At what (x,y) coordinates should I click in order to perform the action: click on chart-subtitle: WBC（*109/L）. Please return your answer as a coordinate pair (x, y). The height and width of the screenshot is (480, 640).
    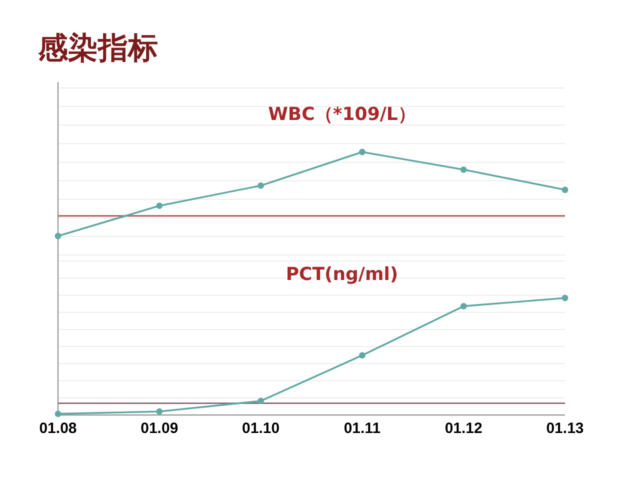
    Looking at the image, I should click on (342, 114).